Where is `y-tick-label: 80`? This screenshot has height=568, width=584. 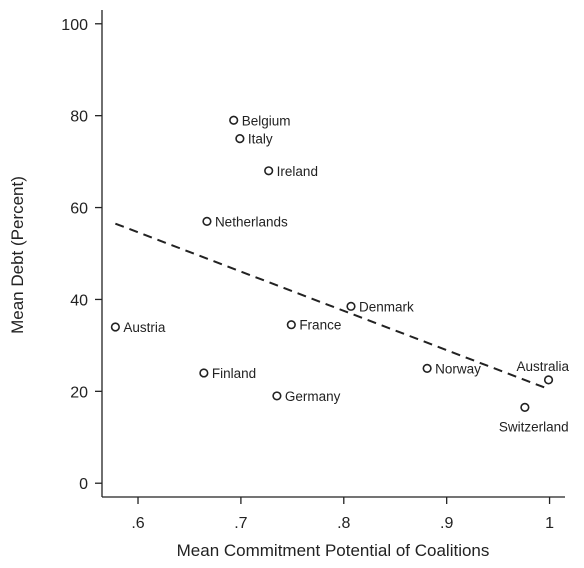
y-tick-label: 80 is located at coordinates (79, 117).